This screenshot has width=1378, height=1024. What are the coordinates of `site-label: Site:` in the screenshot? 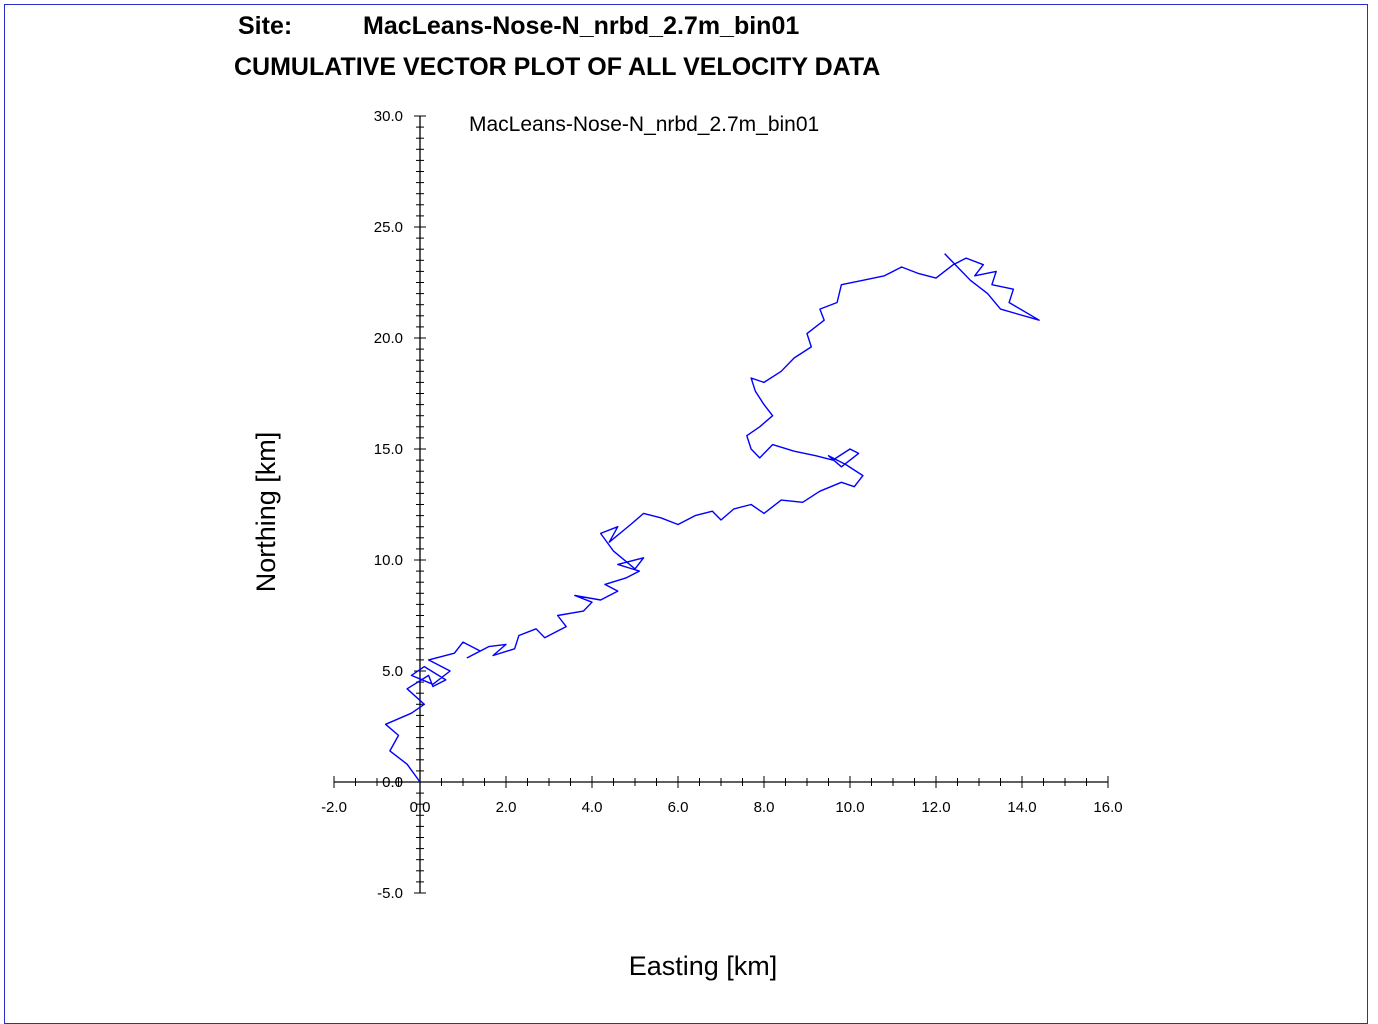 It's located at (265, 26).